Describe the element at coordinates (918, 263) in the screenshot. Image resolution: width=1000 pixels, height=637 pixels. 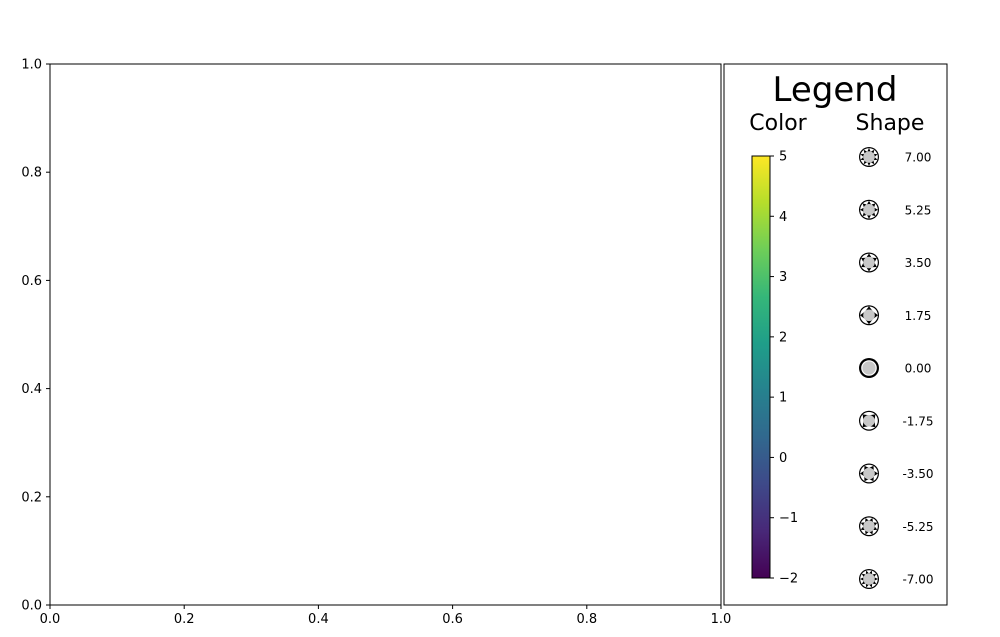
I see `shape-value-label: 3.50` at that location.